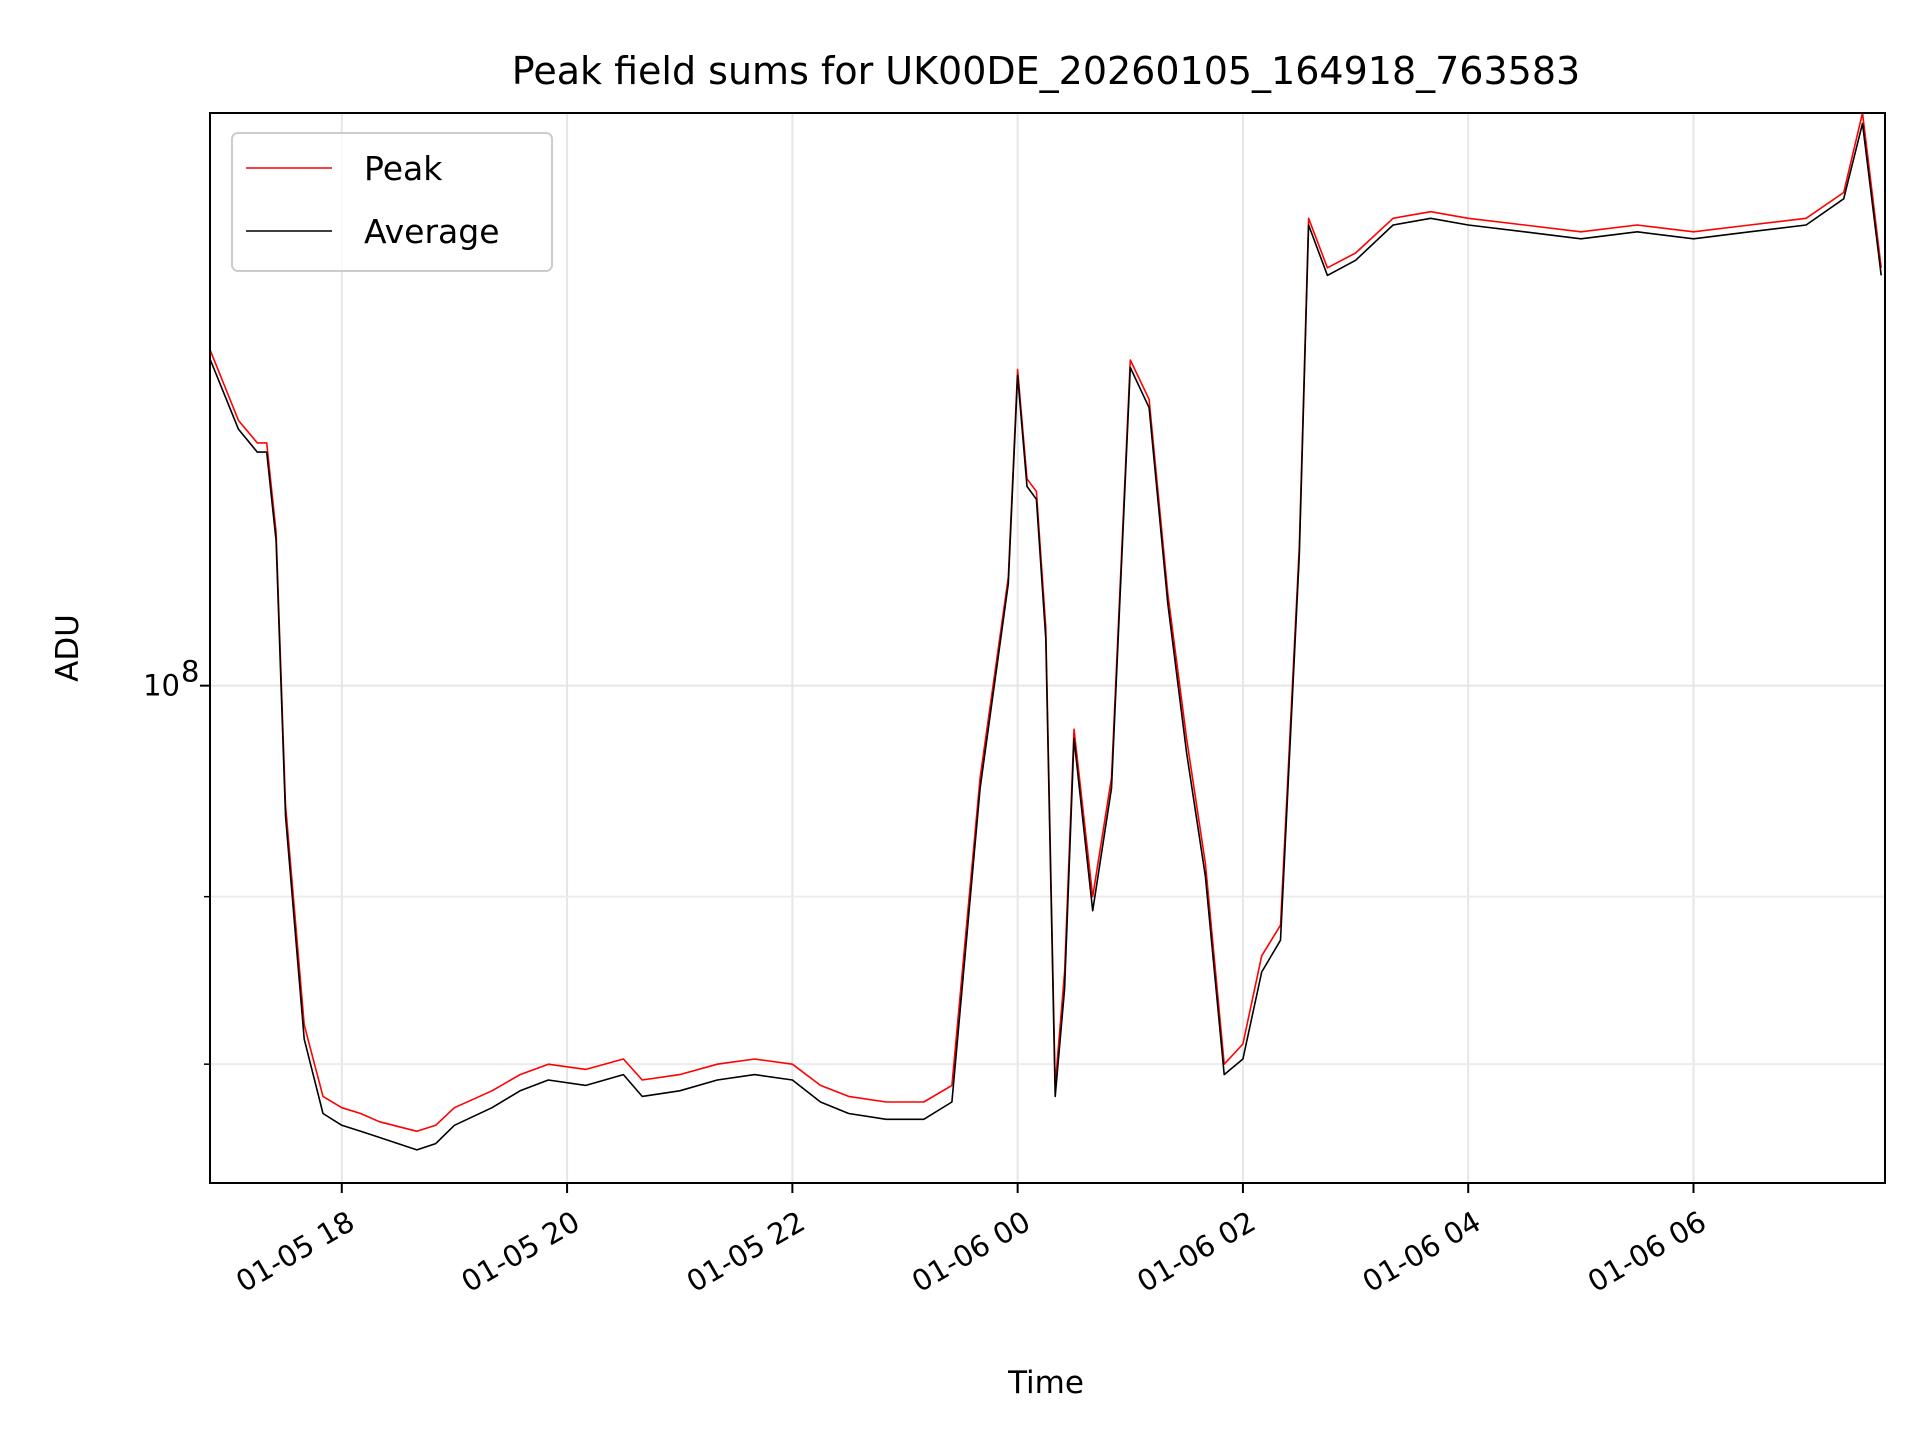  I want to click on legend-label-average: Average, so click(432, 231).